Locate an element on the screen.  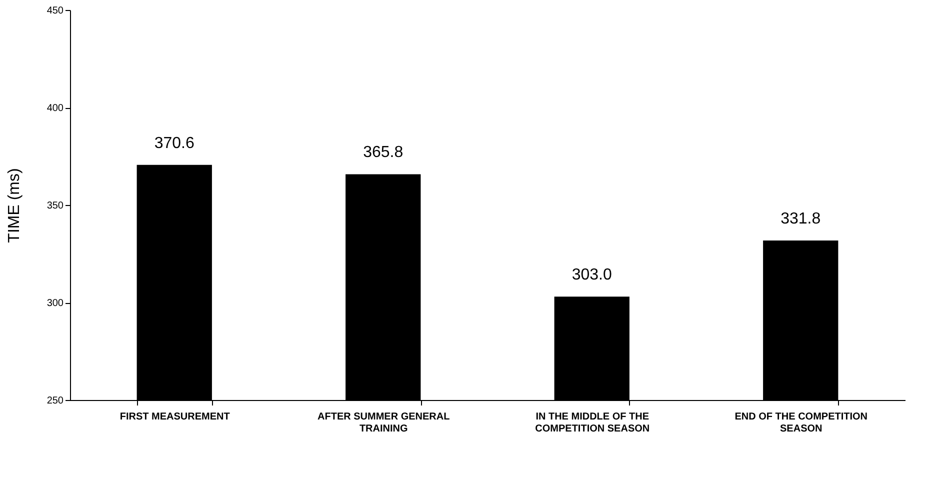
y-tick-label: 400 is located at coordinates (55, 108).